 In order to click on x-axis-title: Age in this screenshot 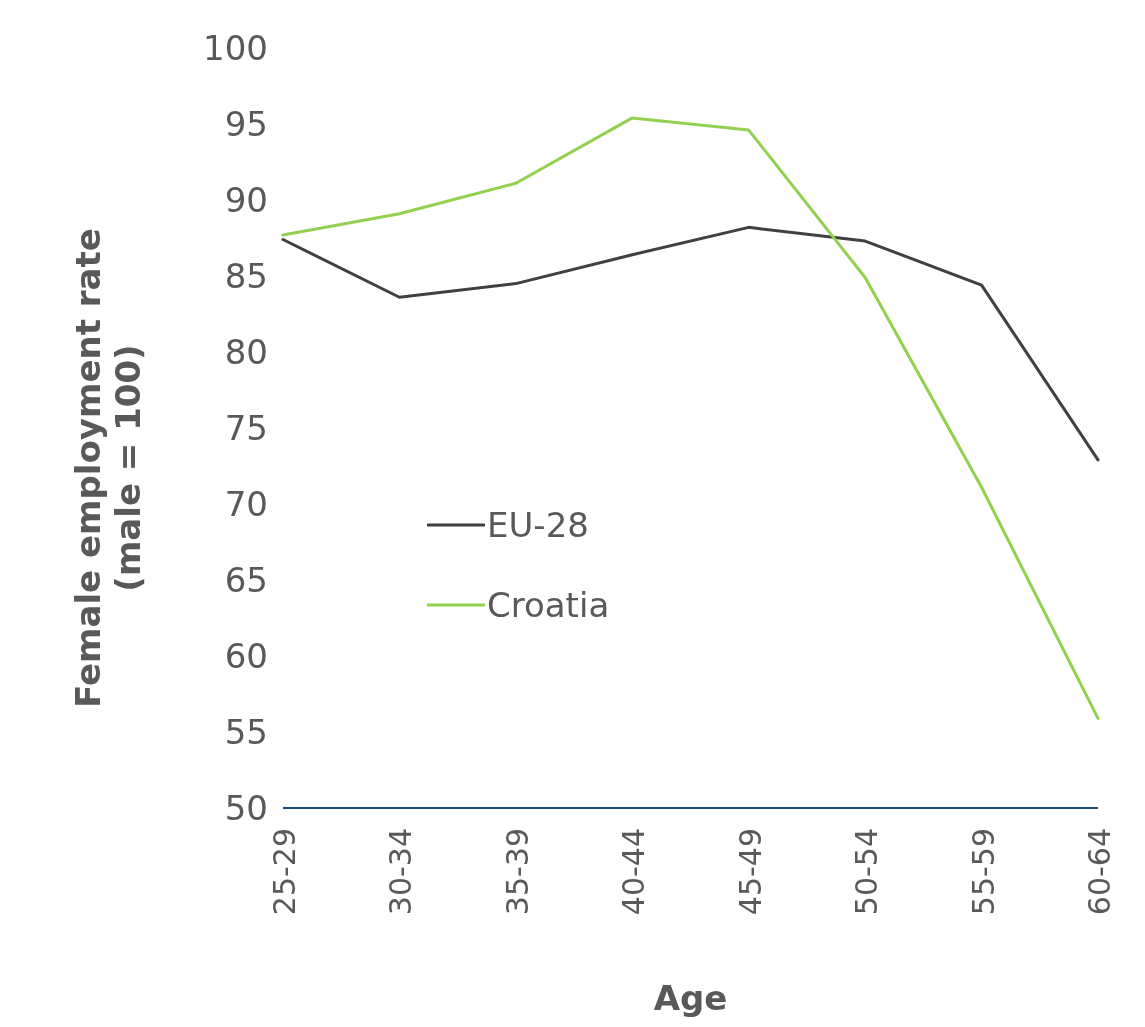, I will do `click(690, 998)`.